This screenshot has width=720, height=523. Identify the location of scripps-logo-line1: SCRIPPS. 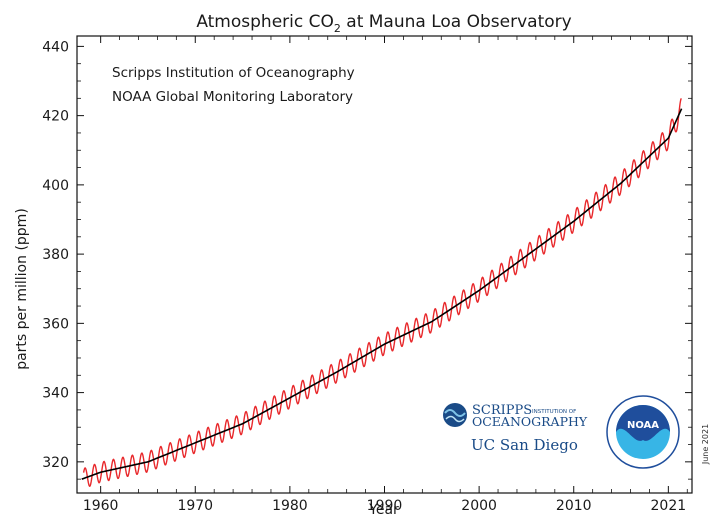
(502, 410).